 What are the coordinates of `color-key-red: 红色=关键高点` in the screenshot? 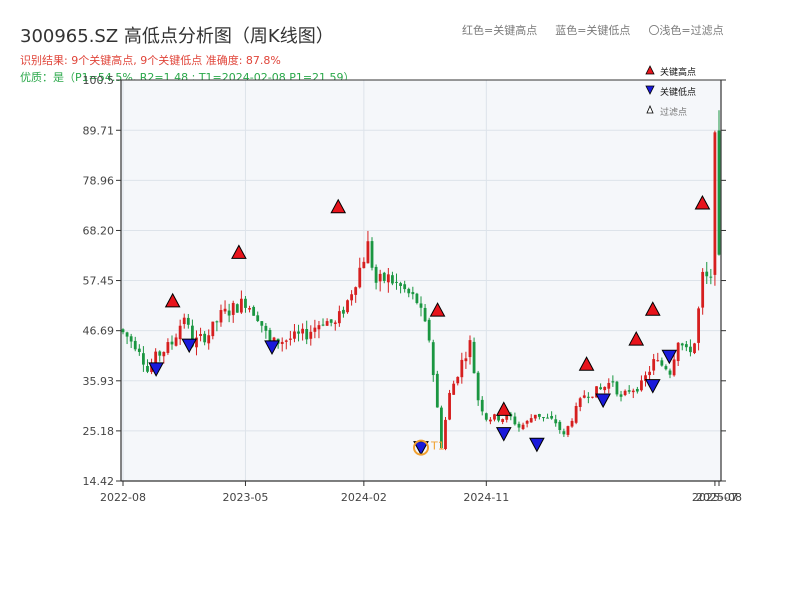 It's located at (500, 30).